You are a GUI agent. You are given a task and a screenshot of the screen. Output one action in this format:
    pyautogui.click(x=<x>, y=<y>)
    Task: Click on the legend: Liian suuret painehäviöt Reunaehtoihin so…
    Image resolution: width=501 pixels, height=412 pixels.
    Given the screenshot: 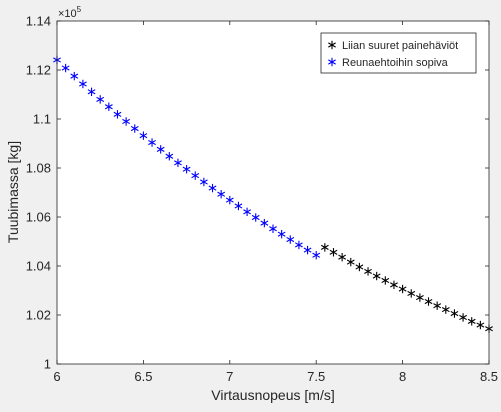 What is the action you would take?
    pyautogui.click(x=398, y=53)
    